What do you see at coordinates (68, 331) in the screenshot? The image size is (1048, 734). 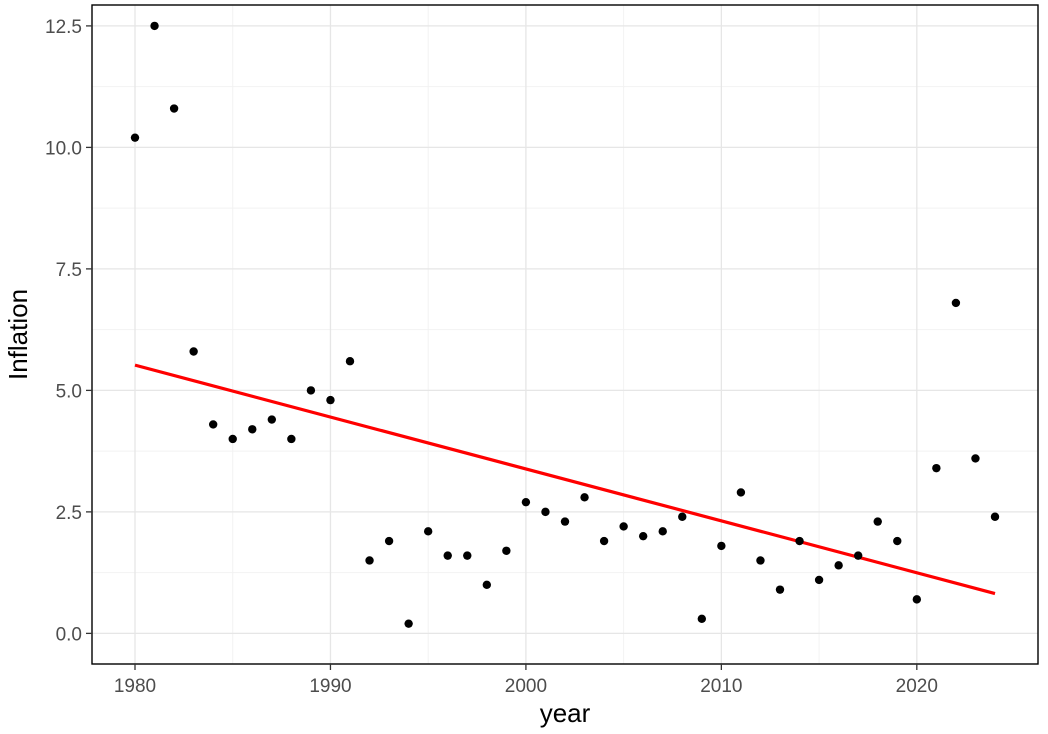 I see `y-axis: 0.0 2.5 5.0 7.5 10.0 12.5` at bounding box center [68, 331].